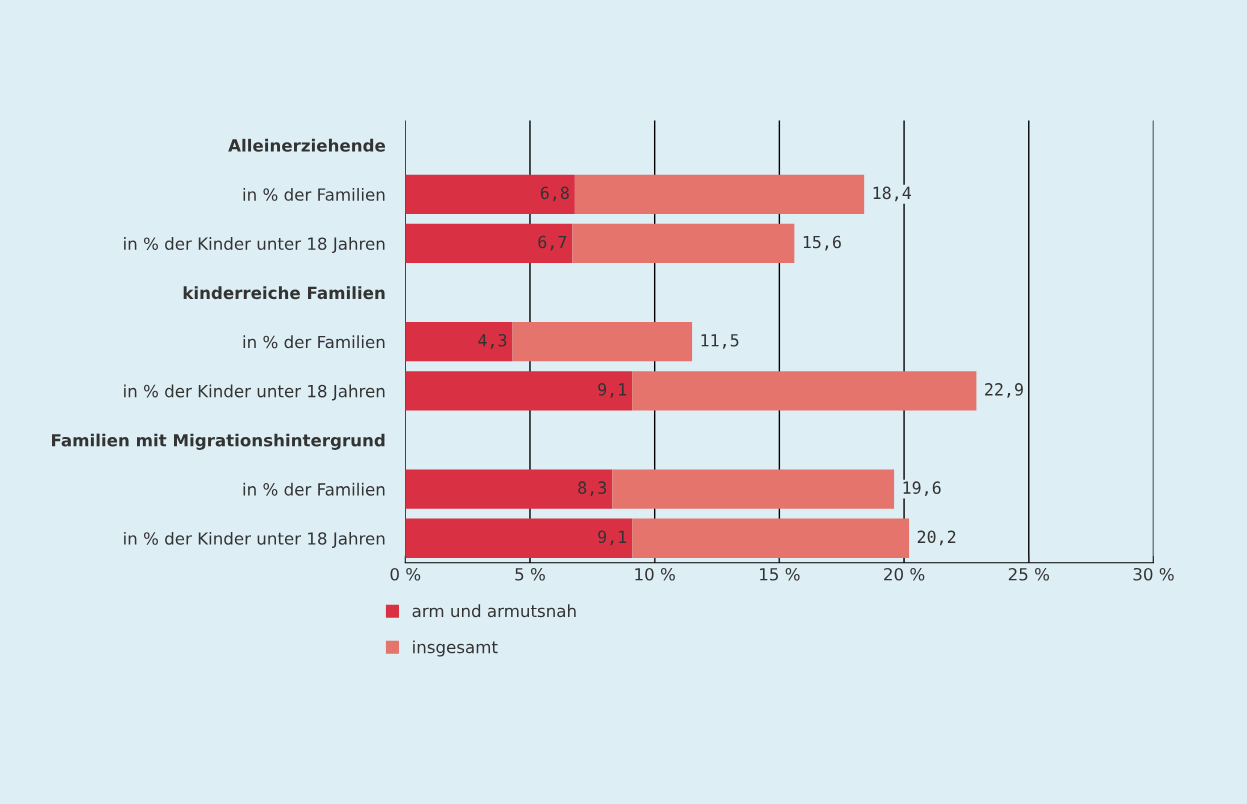 The height and width of the screenshot is (804, 1247). What do you see at coordinates (218, 441) in the screenshot?
I see `y-tick-label: Familien mit Migrationshintergrund` at bounding box center [218, 441].